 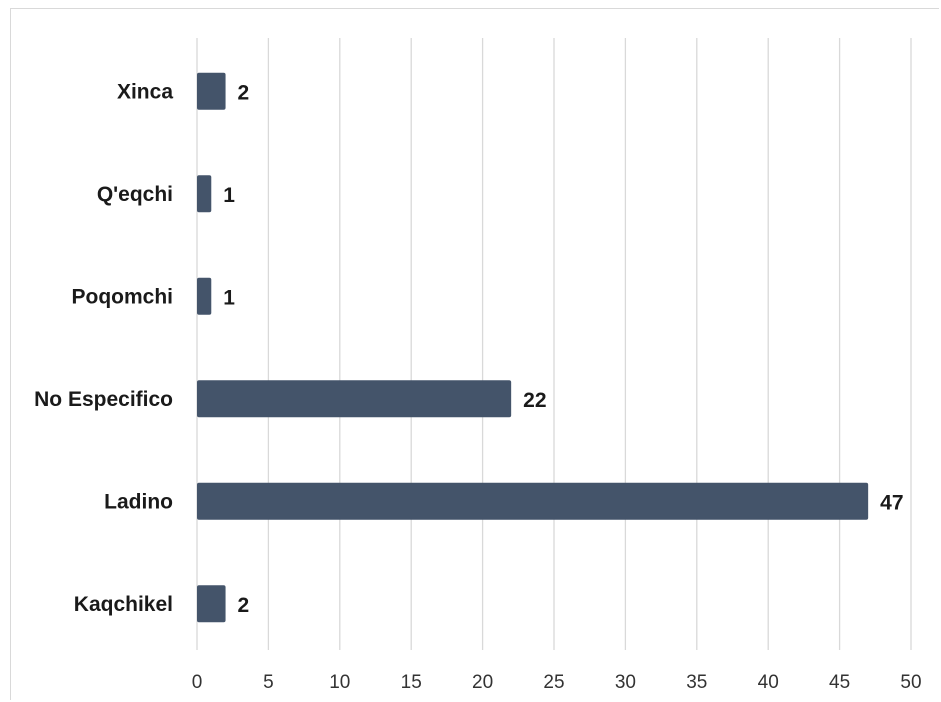 I want to click on data-label: 22, so click(x=534, y=400).